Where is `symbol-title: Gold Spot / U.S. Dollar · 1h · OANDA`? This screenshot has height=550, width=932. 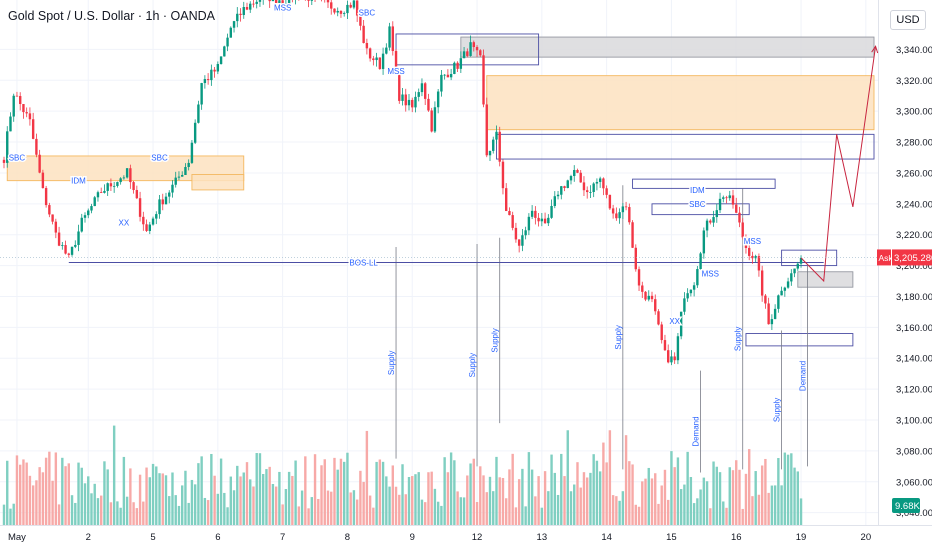 symbol-title: Gold Spot / U.S. Dollar · 1h · OANDA is located at coordinates (112, 16).